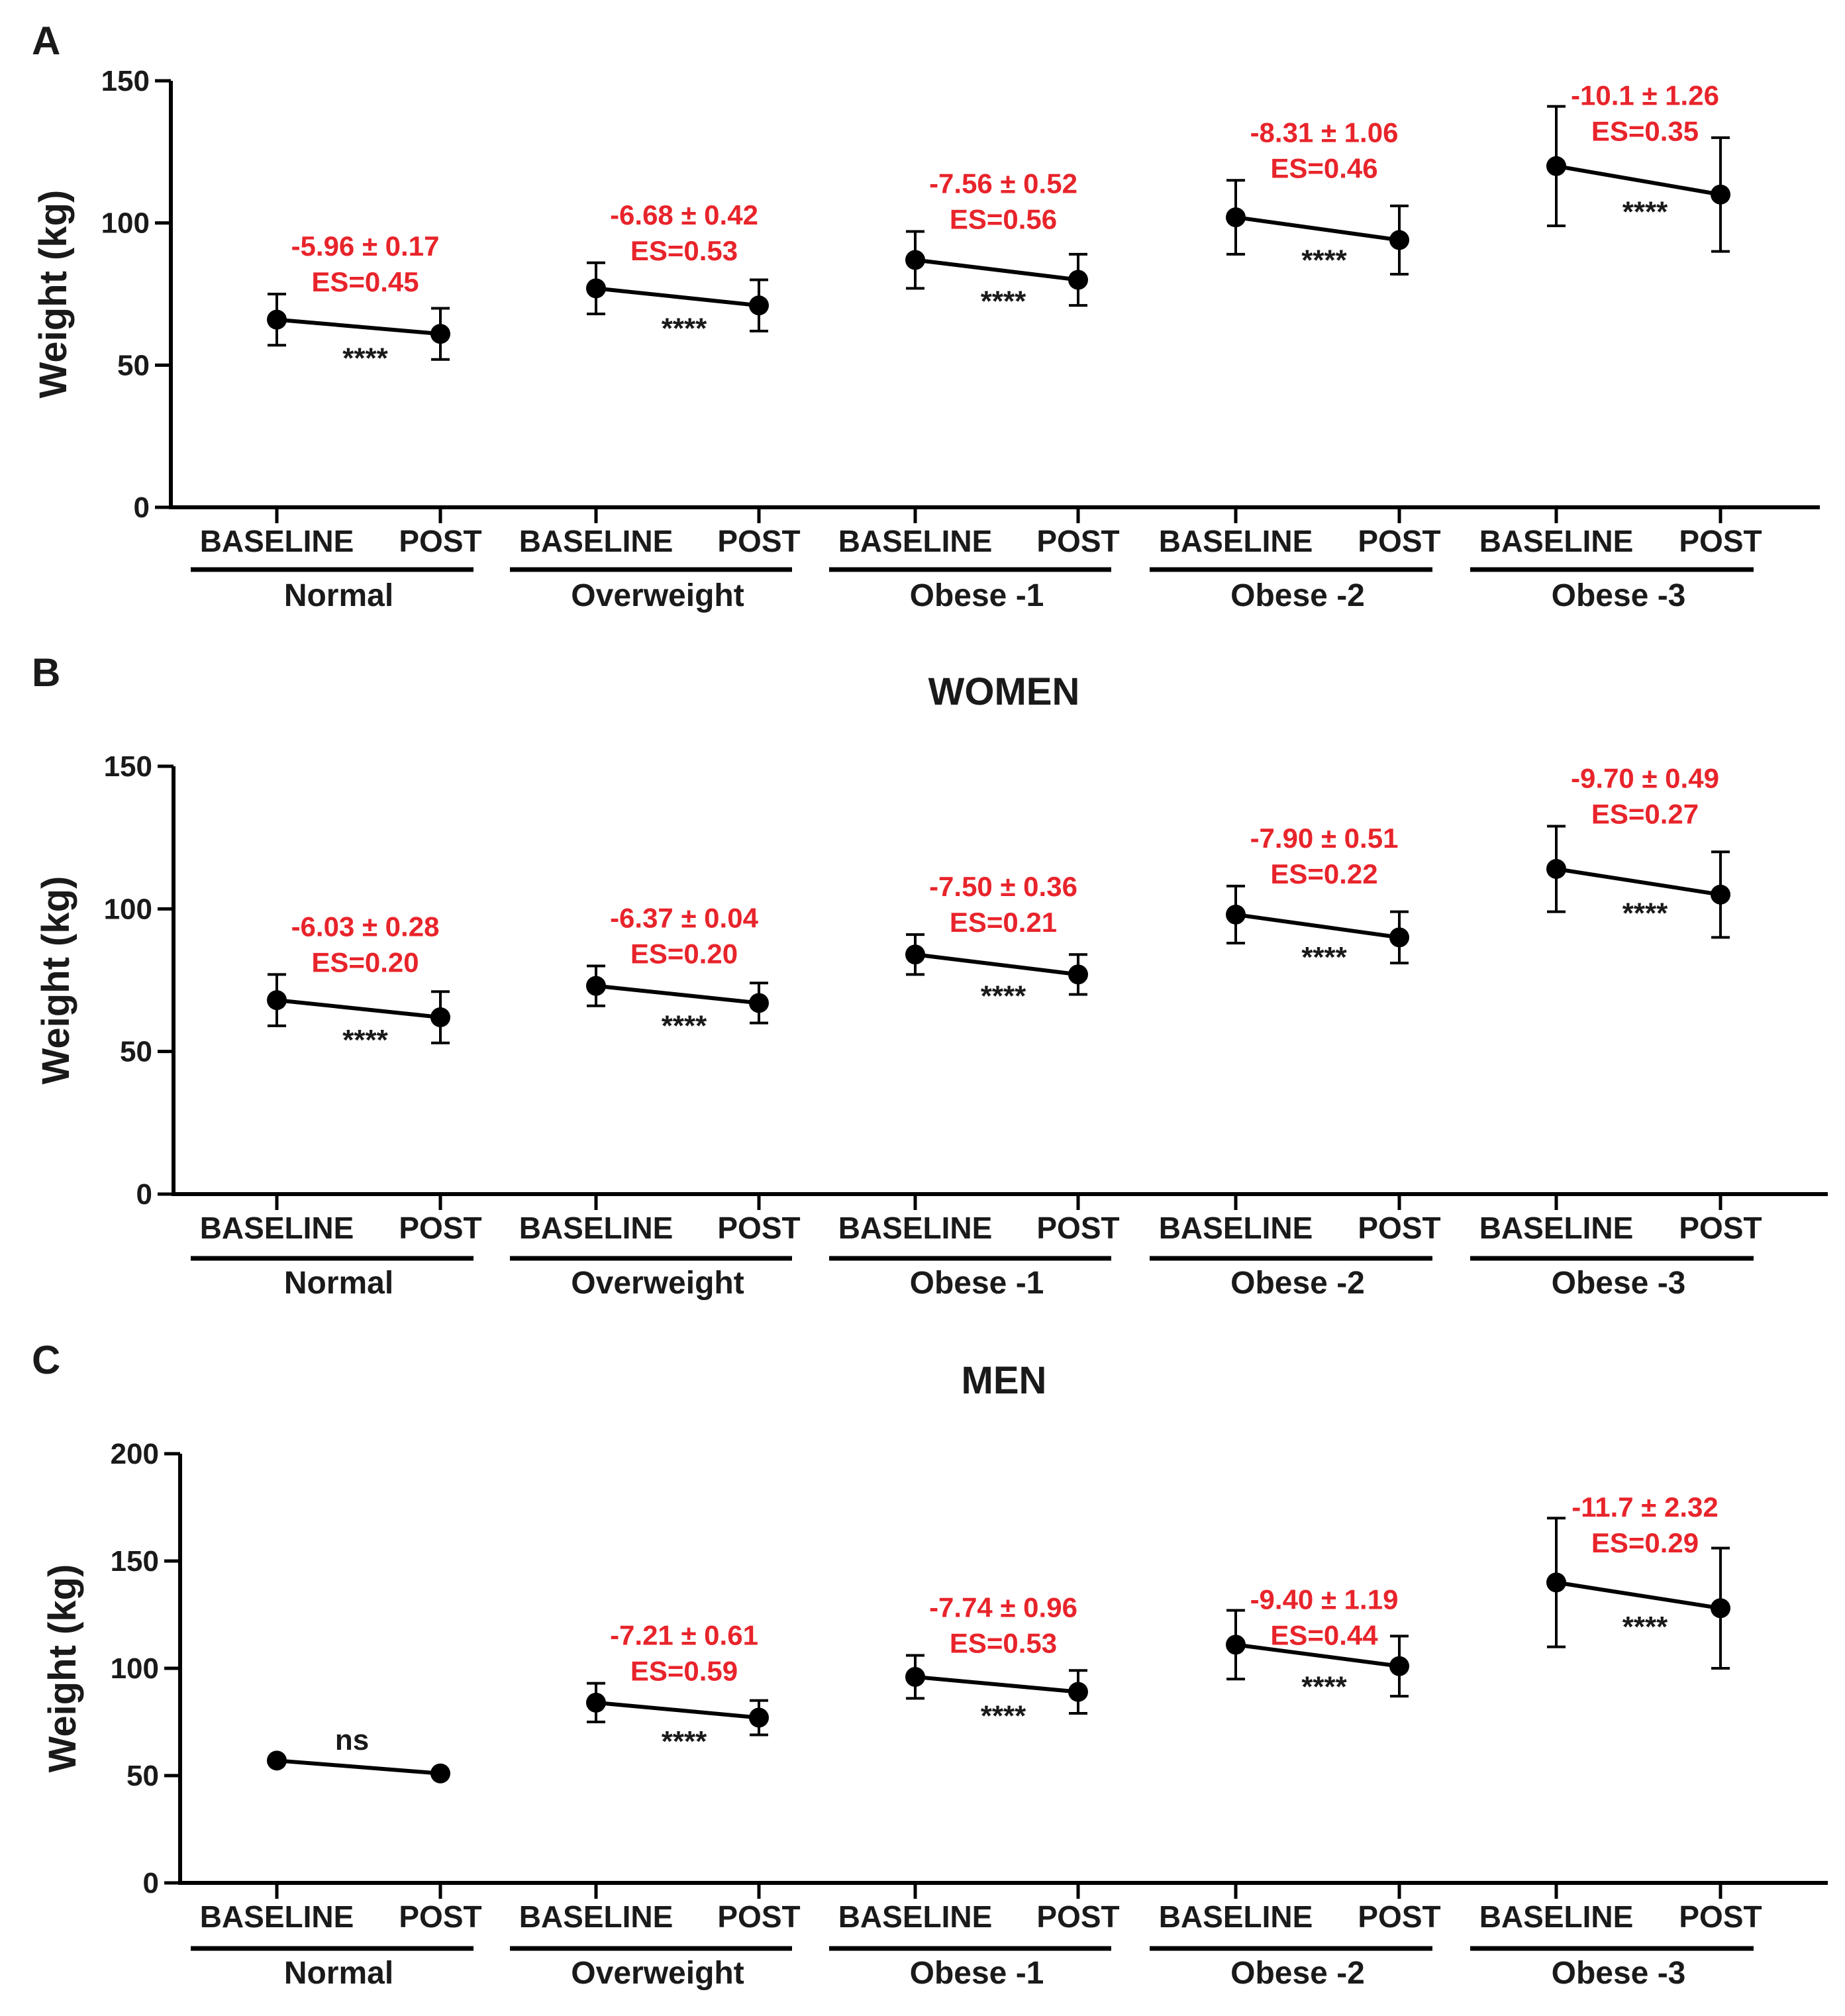  What do you see at coordinates (53, 294) in the screenshot?
I see `y-axis-label: Weight (kg)` at bounding box center [53, 294].